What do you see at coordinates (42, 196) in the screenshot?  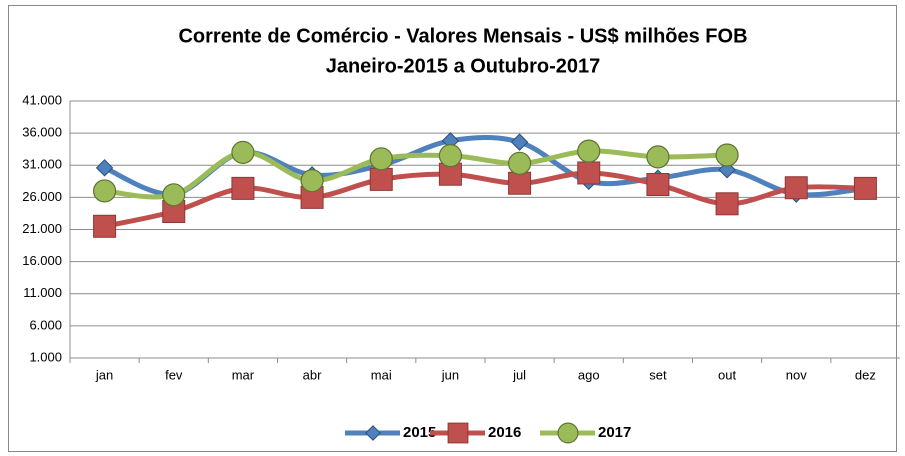 I see `y-tick-label: 26.000` at bounding box center [42, 196].